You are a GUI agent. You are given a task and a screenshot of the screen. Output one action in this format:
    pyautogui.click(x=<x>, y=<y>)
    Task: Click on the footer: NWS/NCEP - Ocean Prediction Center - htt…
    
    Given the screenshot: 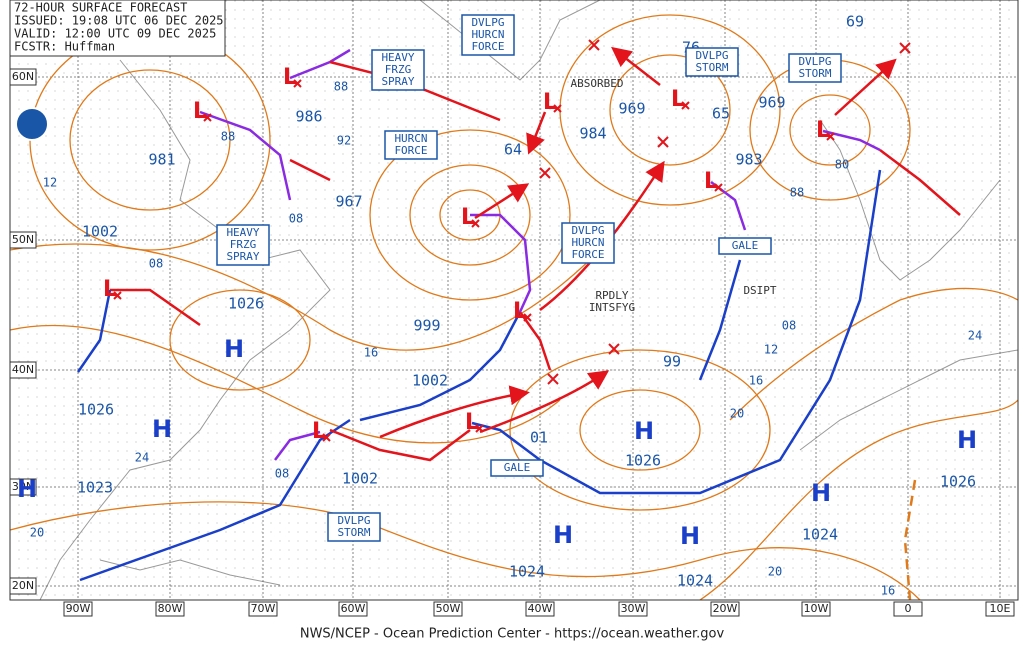 What is the action you would take?
    pyautogui.click(x=512, y=634)
    